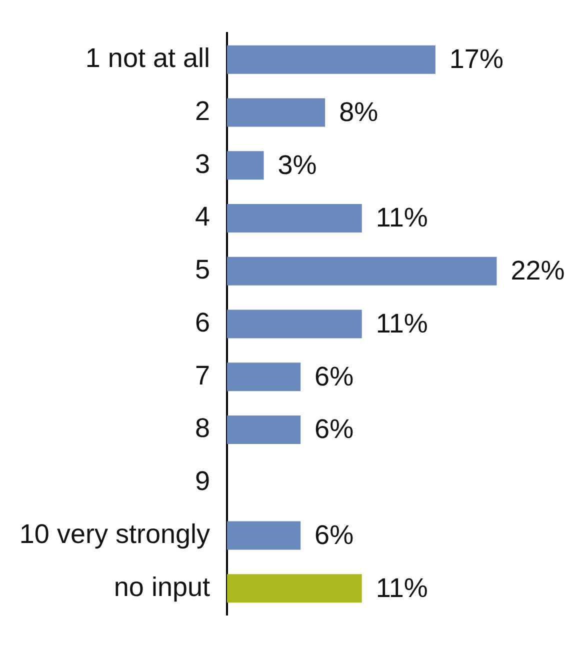  Describe the element at coordinates (297, 165) in the screenshot. I see `data-label: 3%` at that location.